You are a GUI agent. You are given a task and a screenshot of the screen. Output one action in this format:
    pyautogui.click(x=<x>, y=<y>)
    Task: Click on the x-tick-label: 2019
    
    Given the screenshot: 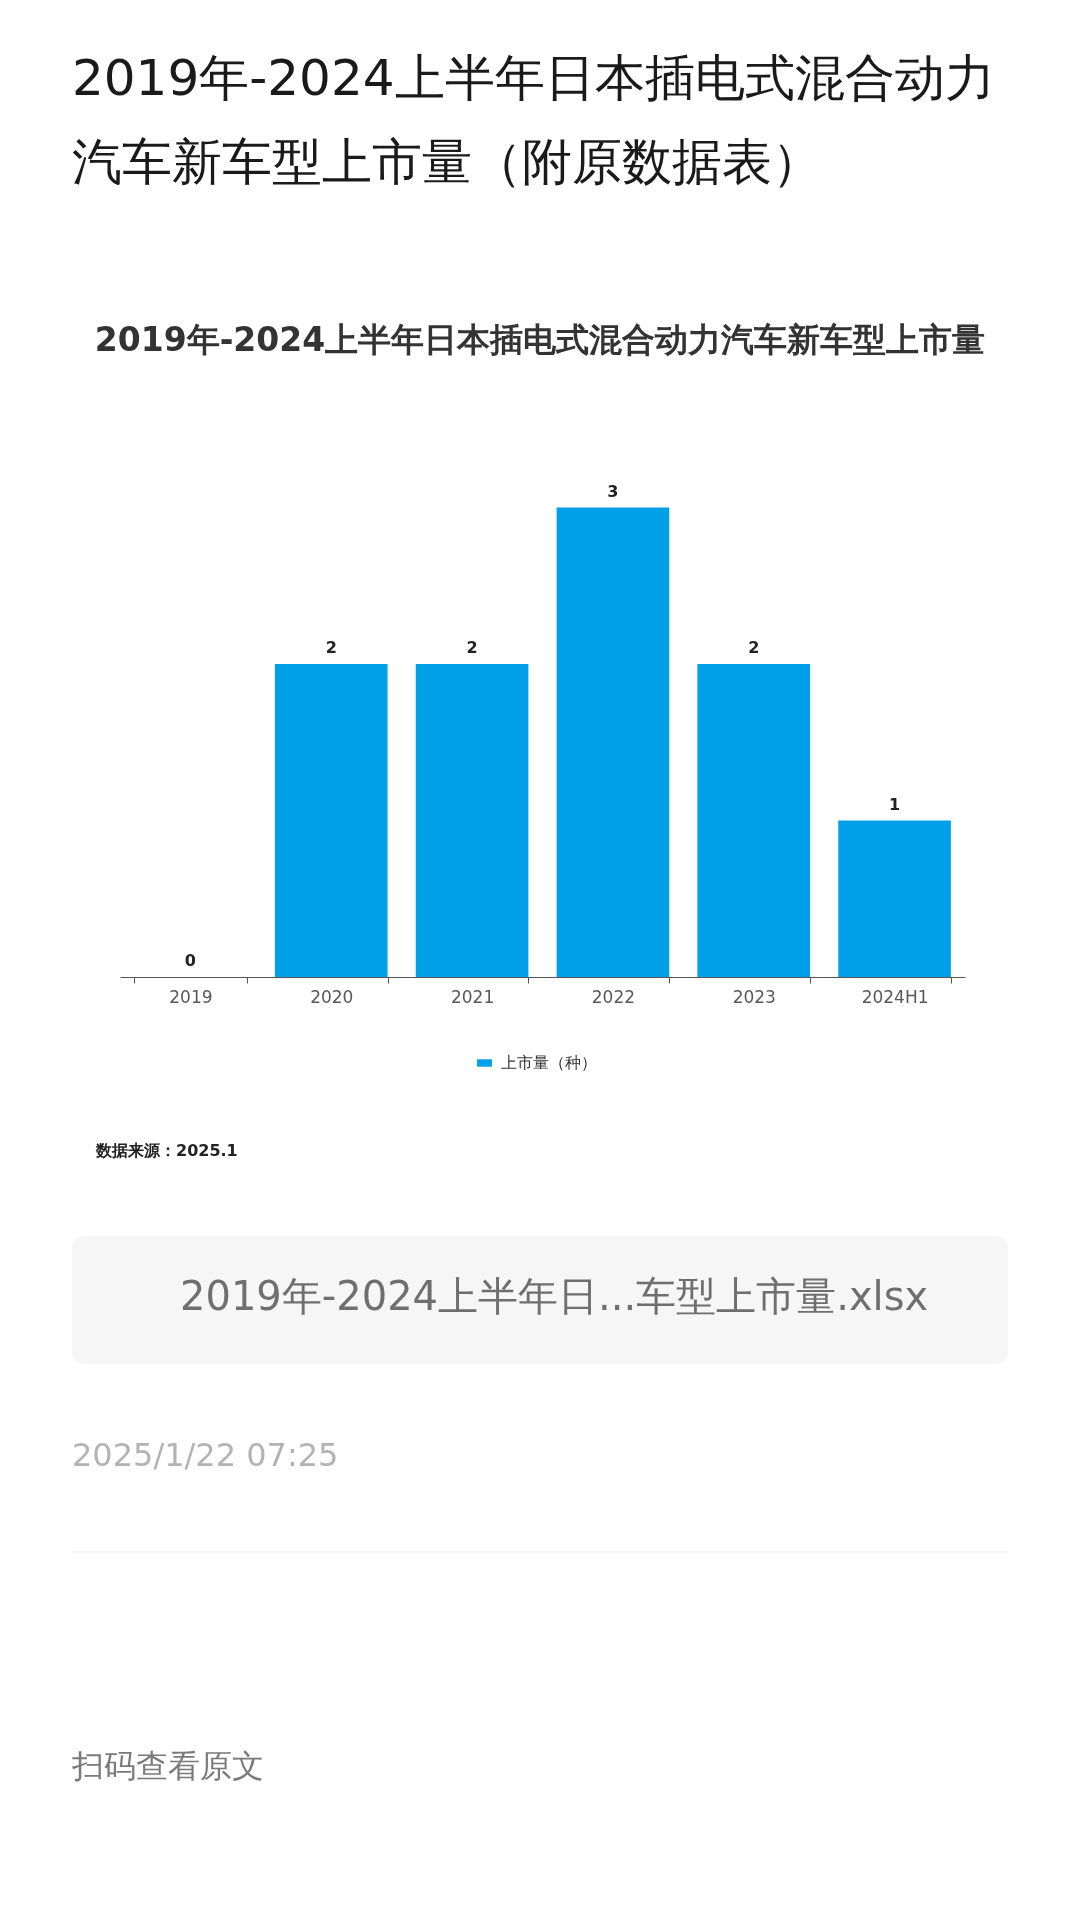 What is the action you would take?
    pyautogui.click(x=191, y=996)
    